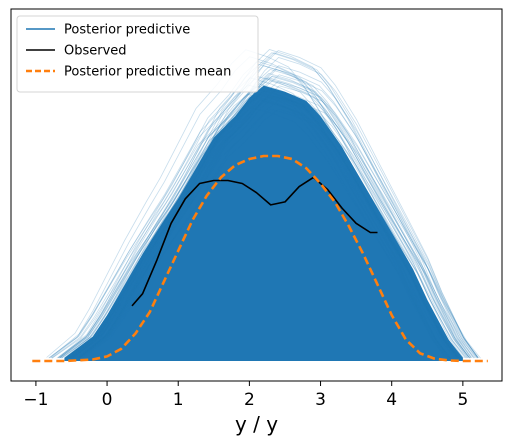 The height and width of the screenshot is (443, 515). Describe the element at coordinates (249, 400) in the screenshot. I see `x-tick-label: 2` at that location.